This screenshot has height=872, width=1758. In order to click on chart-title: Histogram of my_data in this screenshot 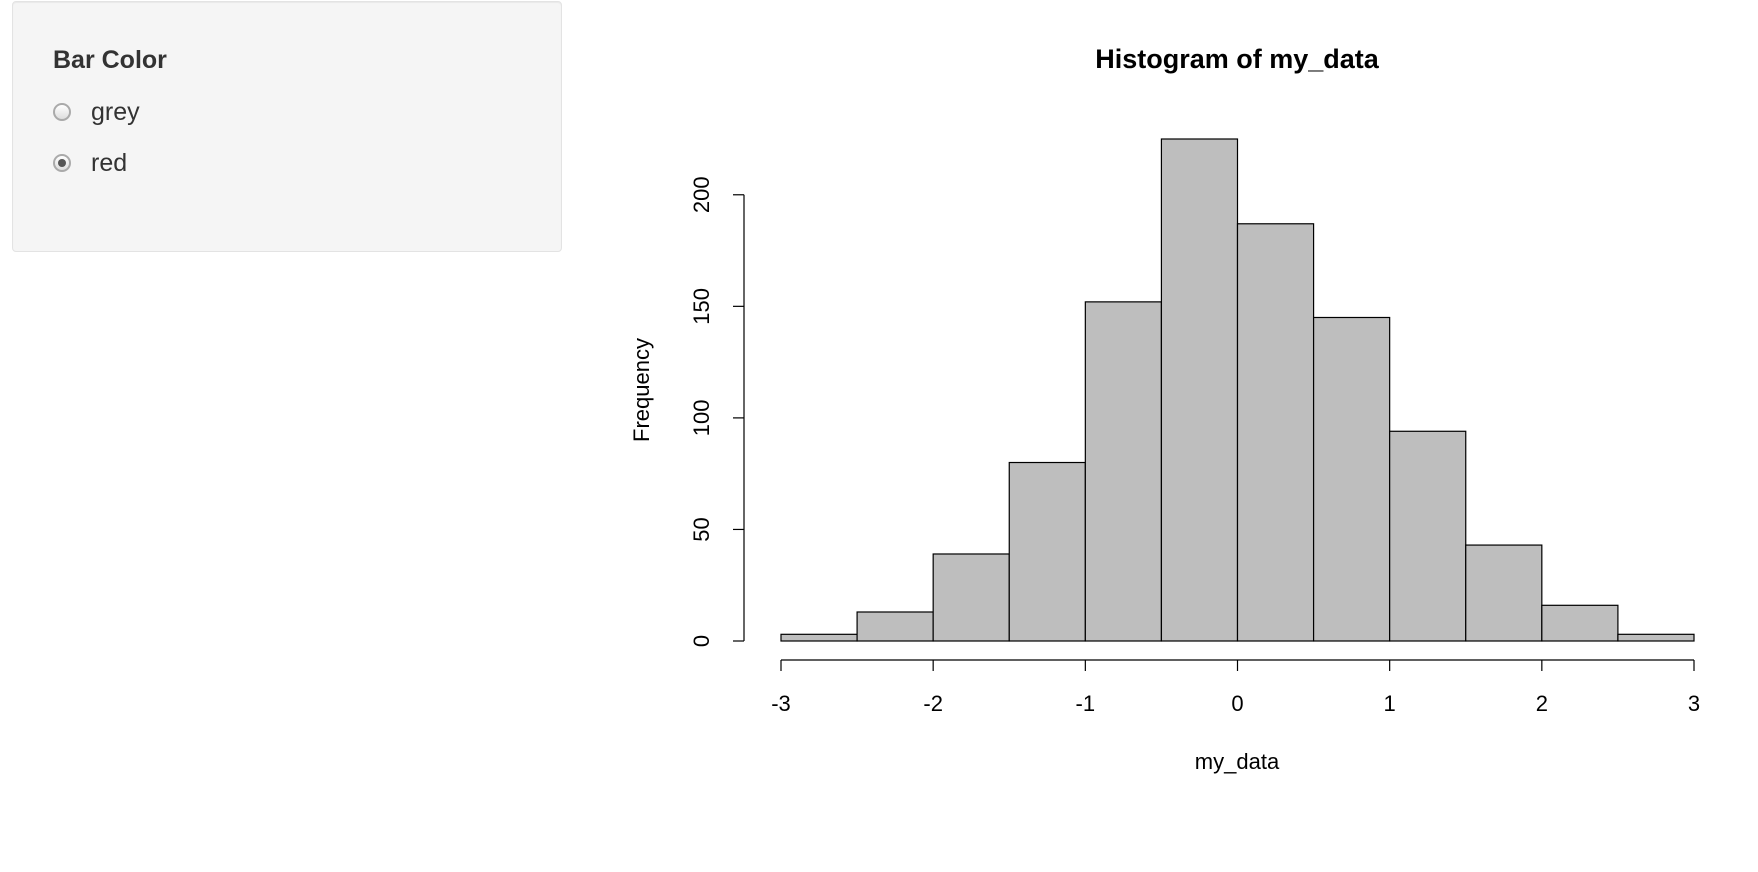, I will do `click(1237, 59)`.